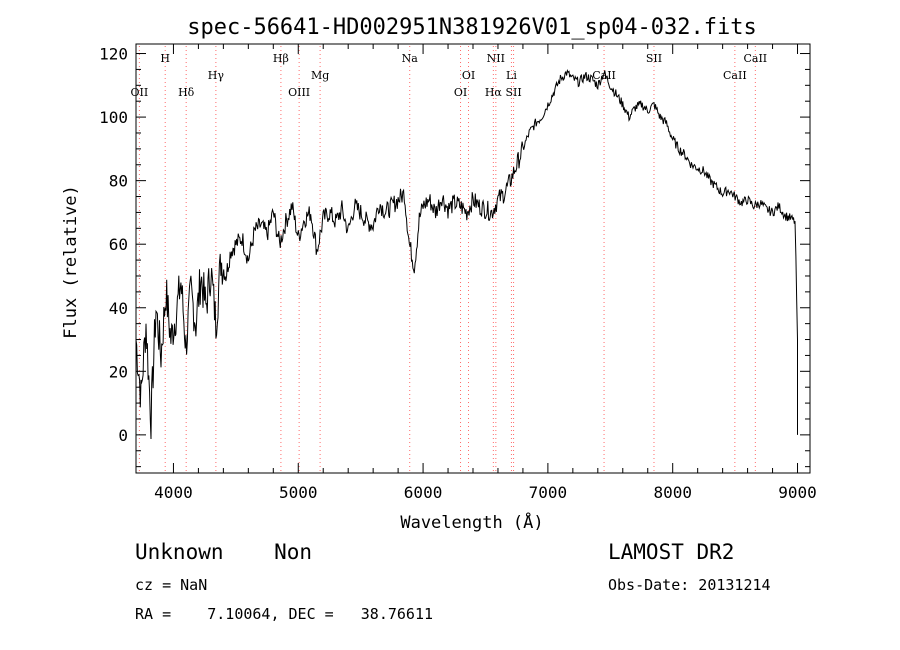 The image size is (900, 650). Describe the element at coordinates (113, 54) in the screenshot. I see `y-tick-label-6: 120` at that location.